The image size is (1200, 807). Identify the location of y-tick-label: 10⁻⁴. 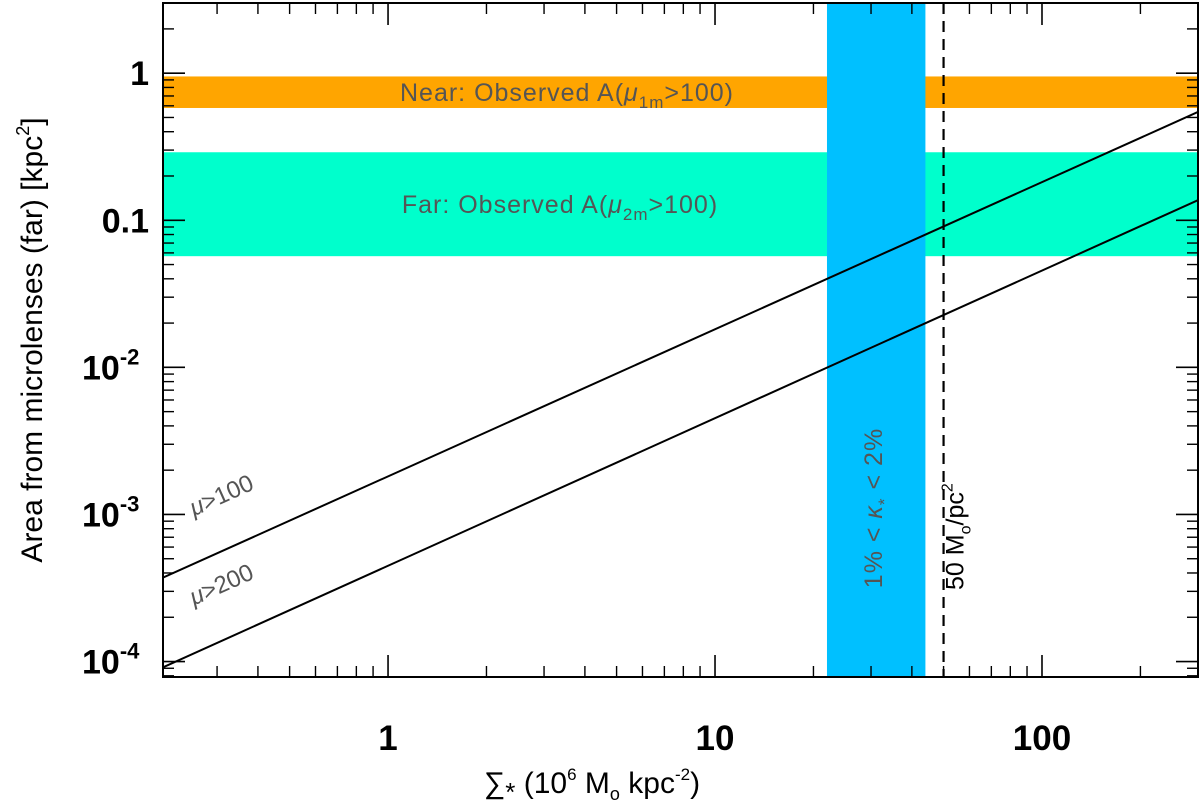
(111, 660).